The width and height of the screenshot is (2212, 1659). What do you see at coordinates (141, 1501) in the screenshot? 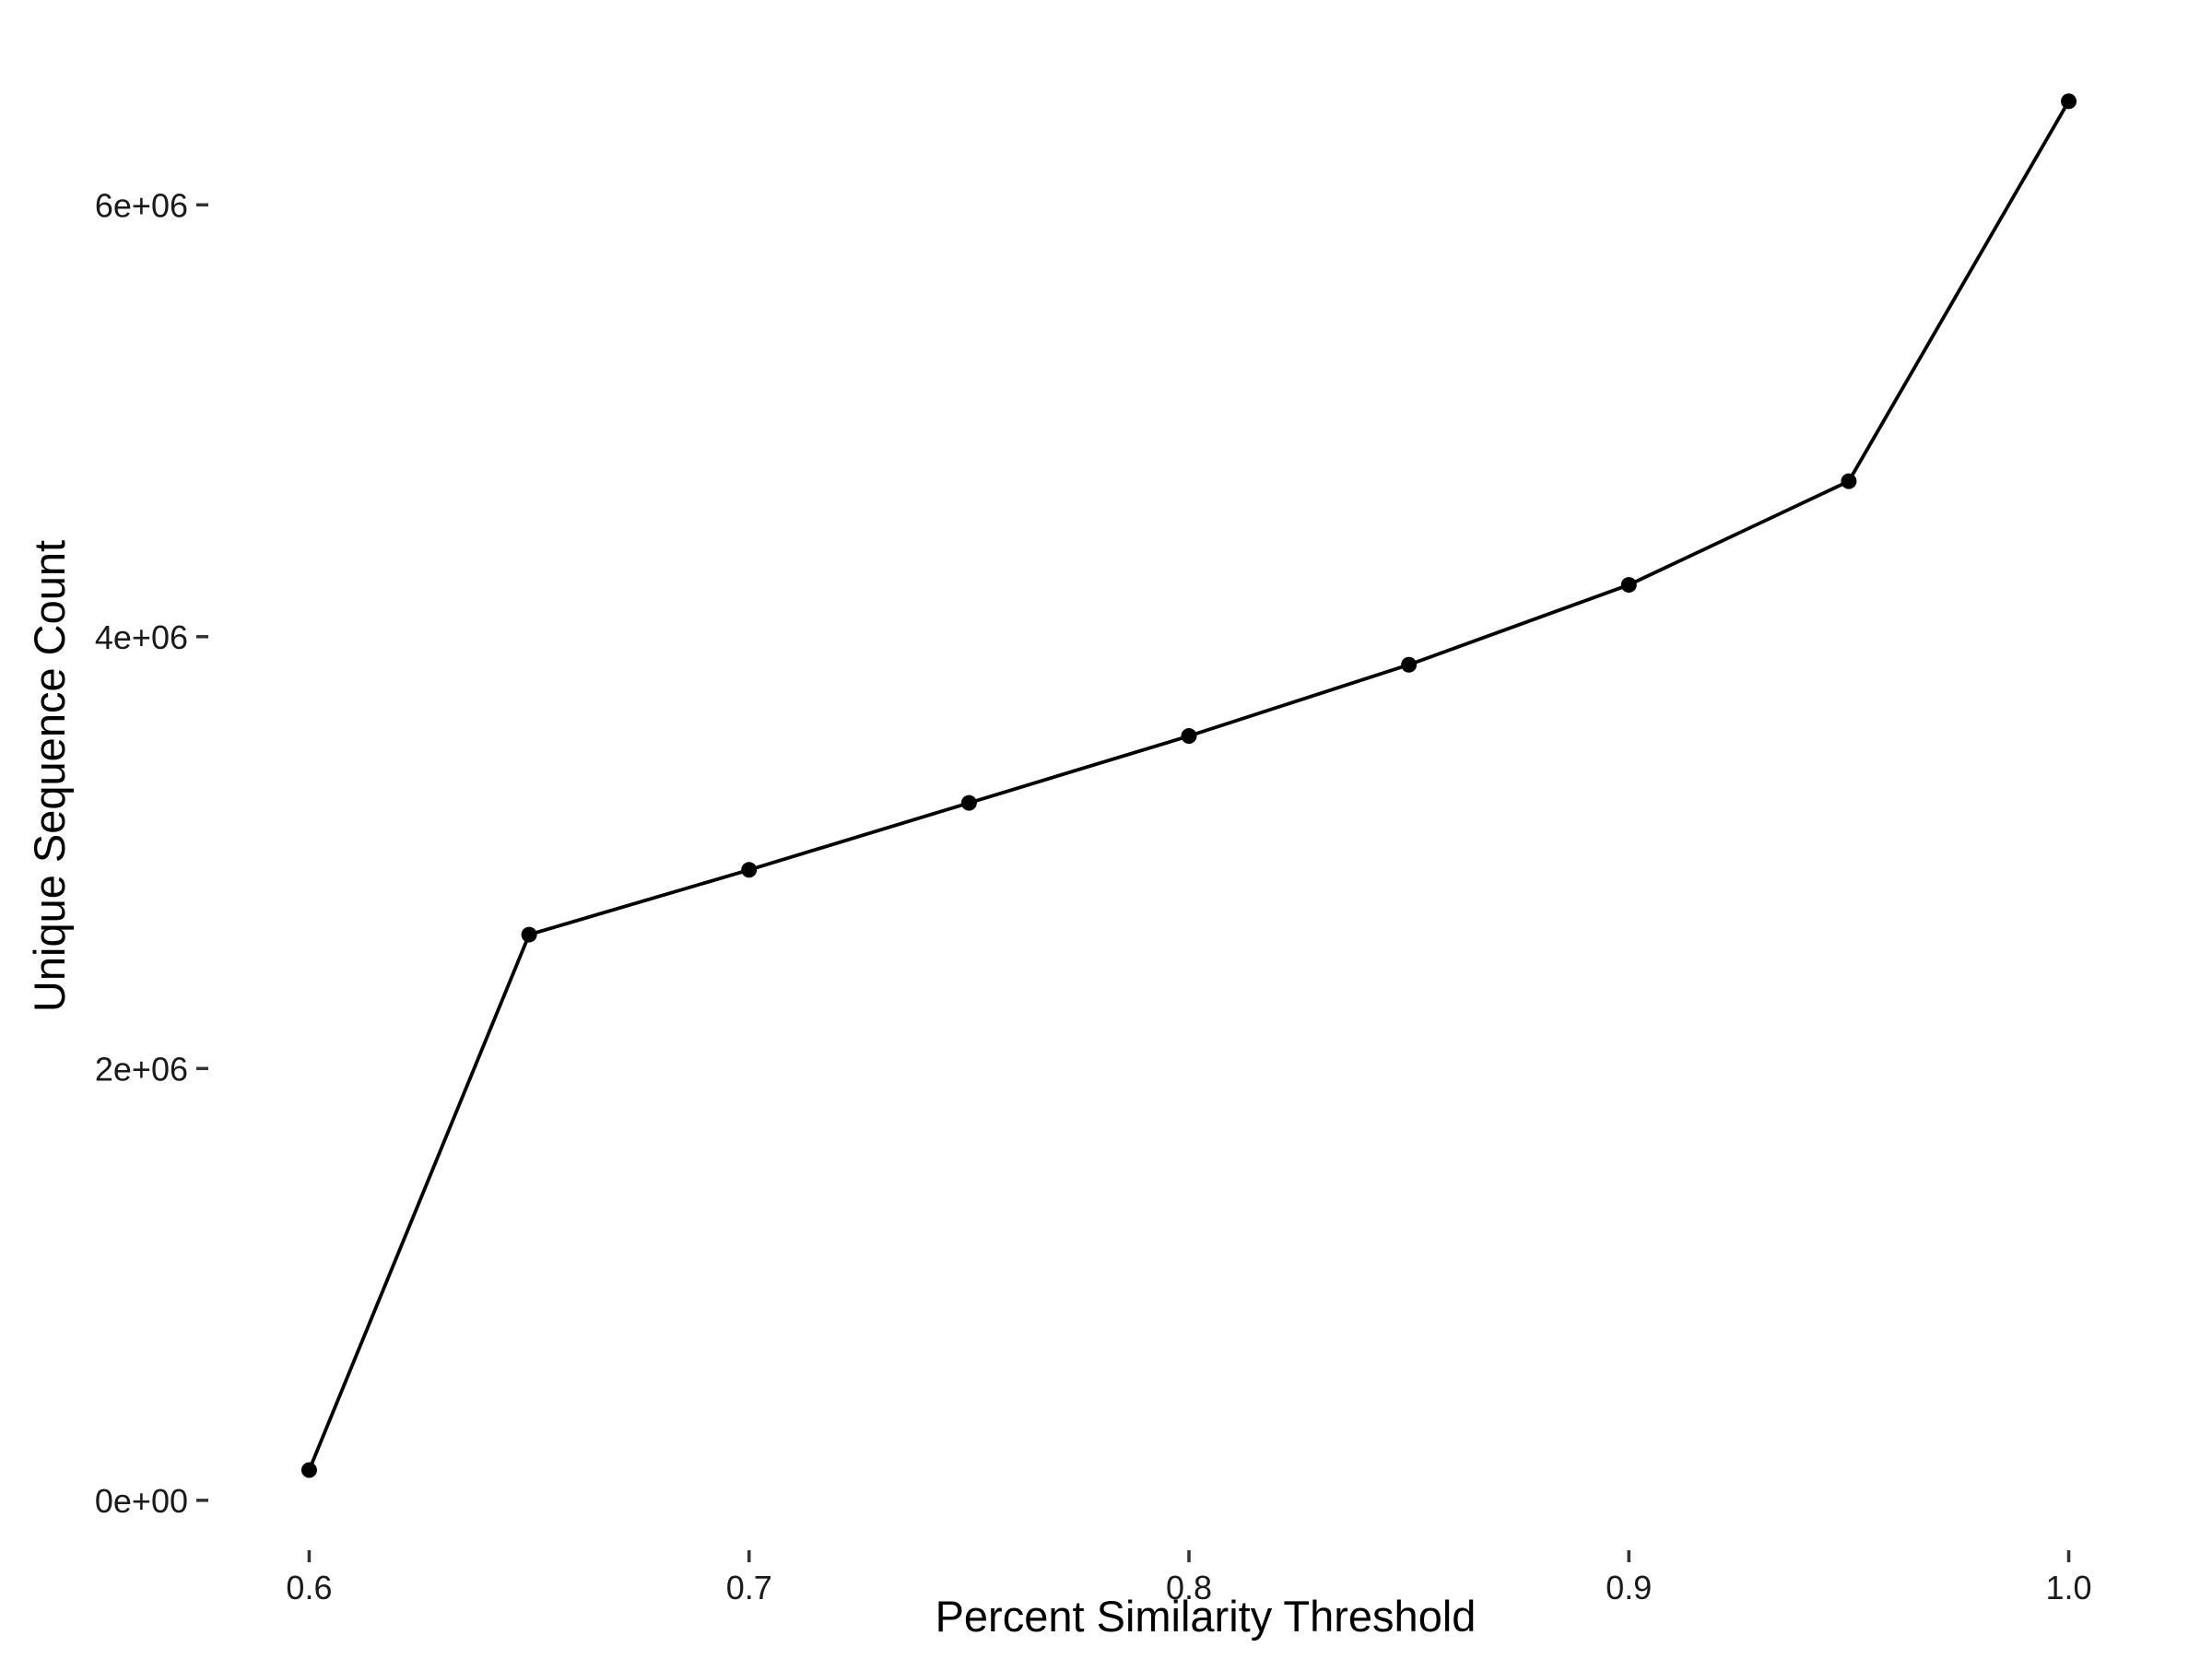
I see `y-tick-label: 0e+00` at bounding box center [141, 1501].